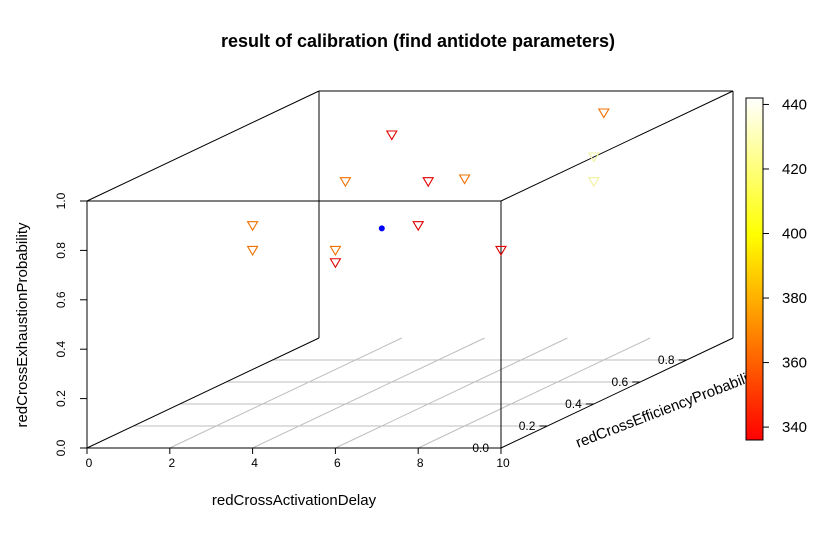  Describe the element at coordinates (381, 228) in the screenshot. I see `highlight-point` at that location.